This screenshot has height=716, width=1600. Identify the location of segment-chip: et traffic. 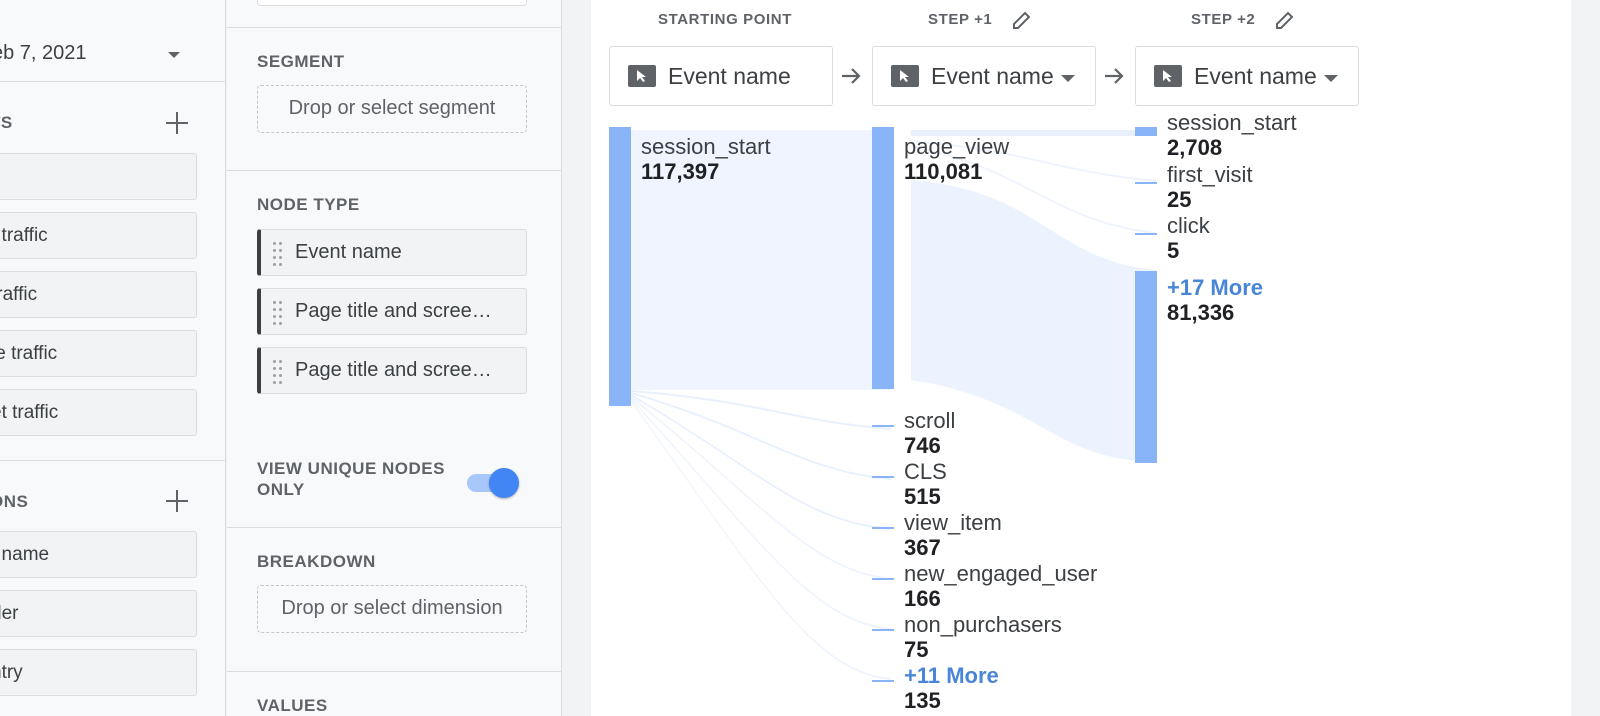
(98, 412).